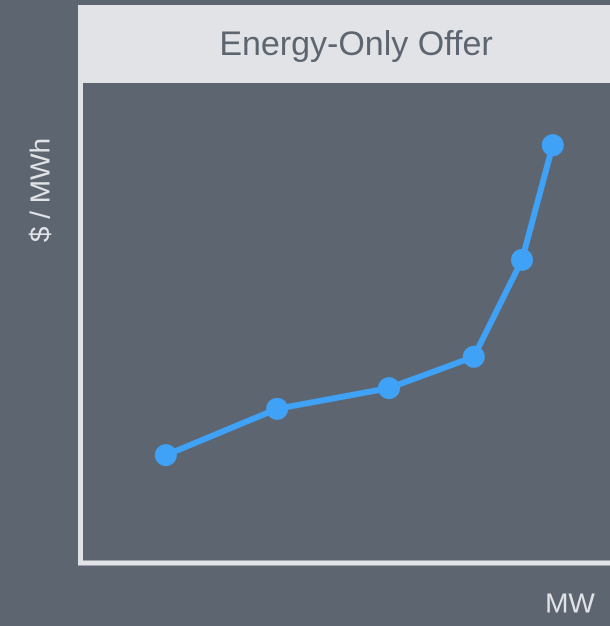  Describe the element at coordinates (355, 44) in the screenshot. I see `chart-title: Energy-Only Offer` at that location.